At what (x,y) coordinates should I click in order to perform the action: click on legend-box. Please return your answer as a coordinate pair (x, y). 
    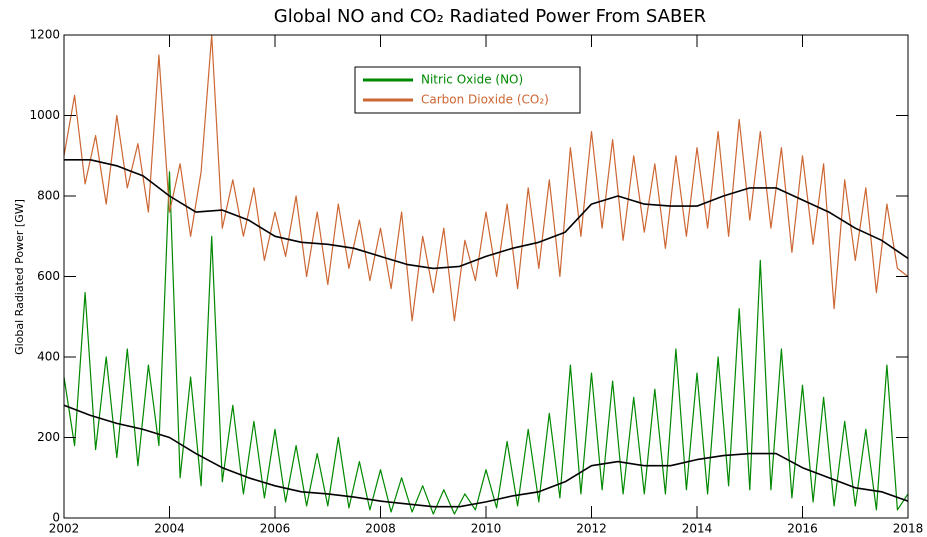
    Looking at the image, I should click on (467, 90).